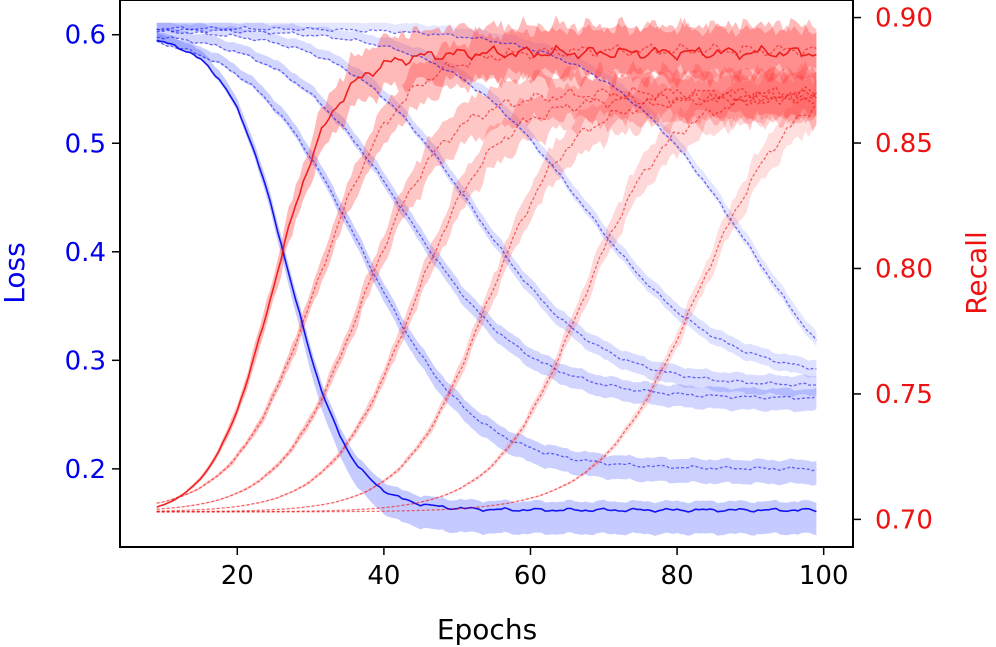 Image resolution: width=996 pixels, height=647 pixels. Describe the element at coordinates (383, 576) in the screenshot. I see `x-tick-label: 40` at that location.